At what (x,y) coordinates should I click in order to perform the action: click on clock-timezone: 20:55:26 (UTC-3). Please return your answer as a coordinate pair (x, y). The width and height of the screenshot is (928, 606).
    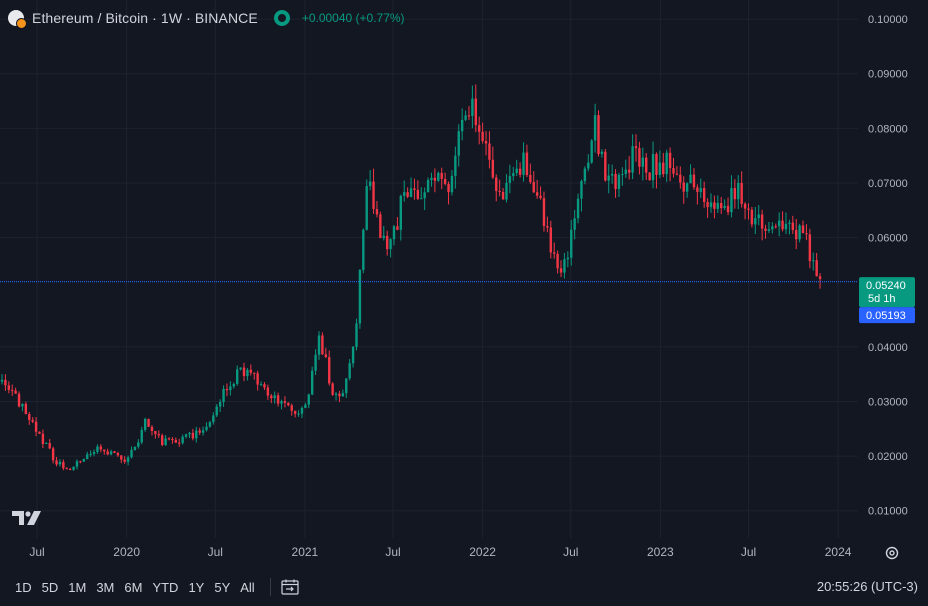
    Looking at the image, I should click on (867, 586).